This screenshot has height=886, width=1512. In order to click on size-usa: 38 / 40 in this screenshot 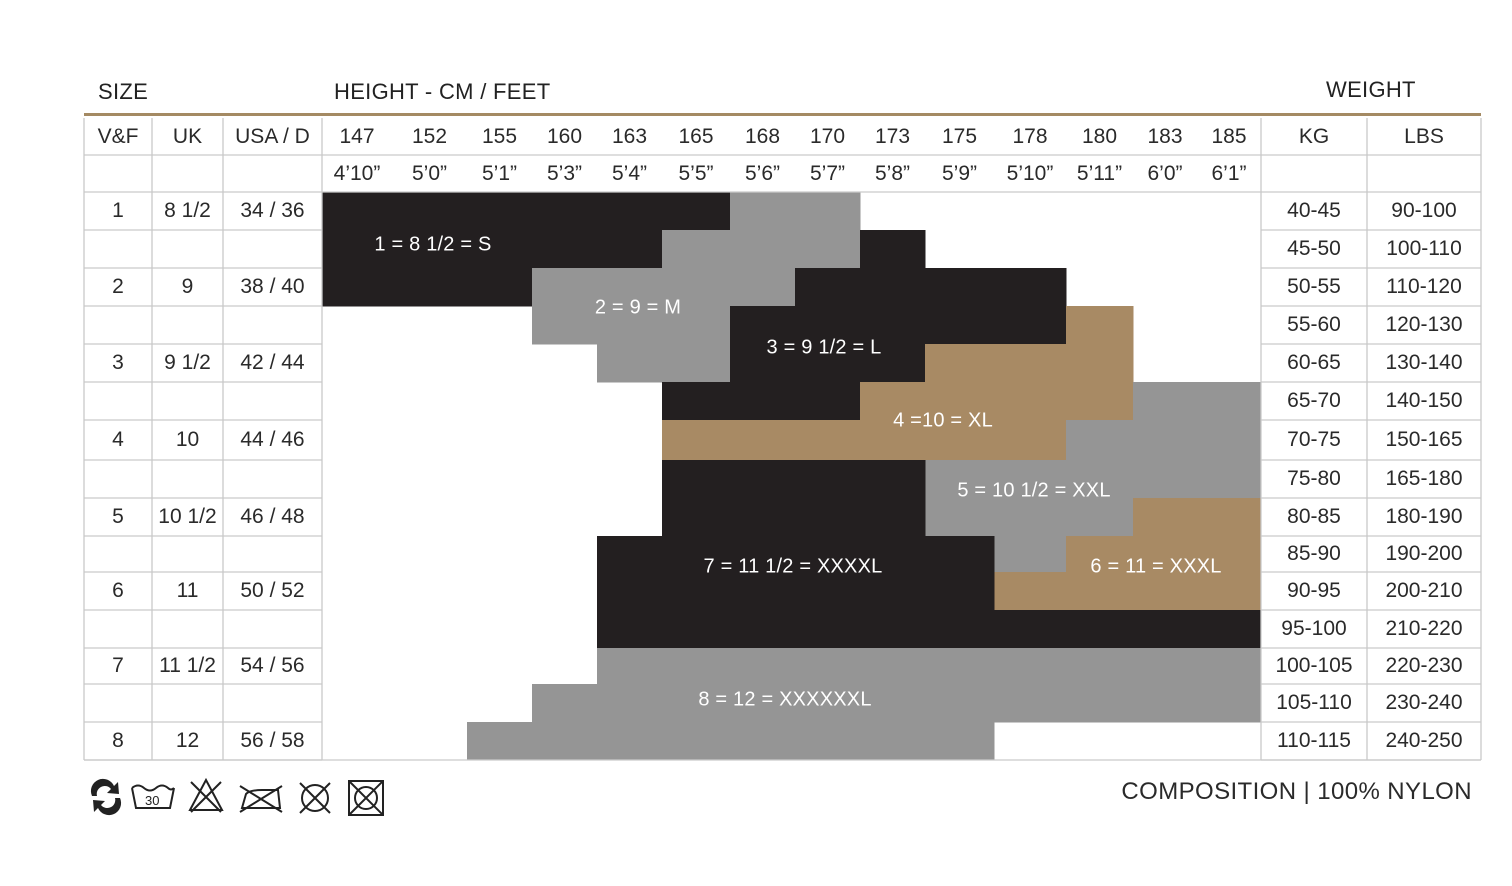, I will do `click(272, 286)`.